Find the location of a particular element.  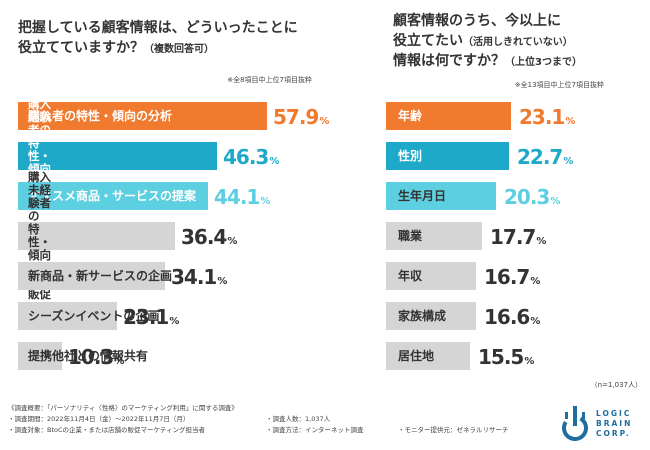

bar-label: オススメ商品・サービスの提案 is located at coordinates (112, 196).